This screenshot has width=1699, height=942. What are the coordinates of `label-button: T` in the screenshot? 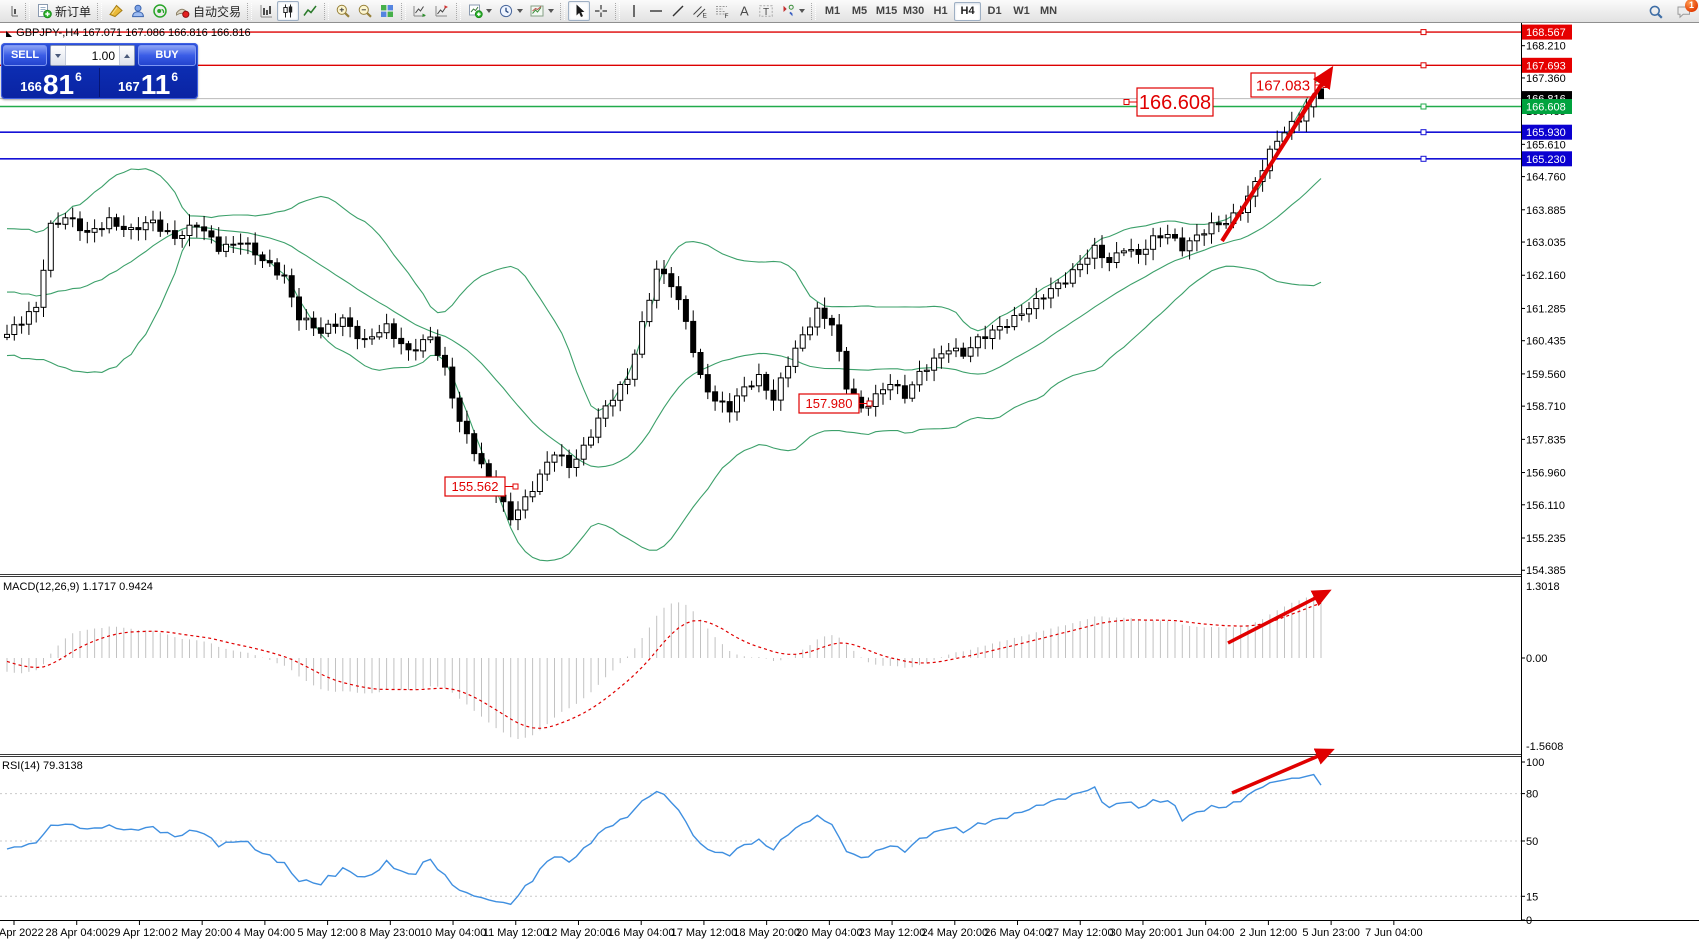 It's located at (766, 11).